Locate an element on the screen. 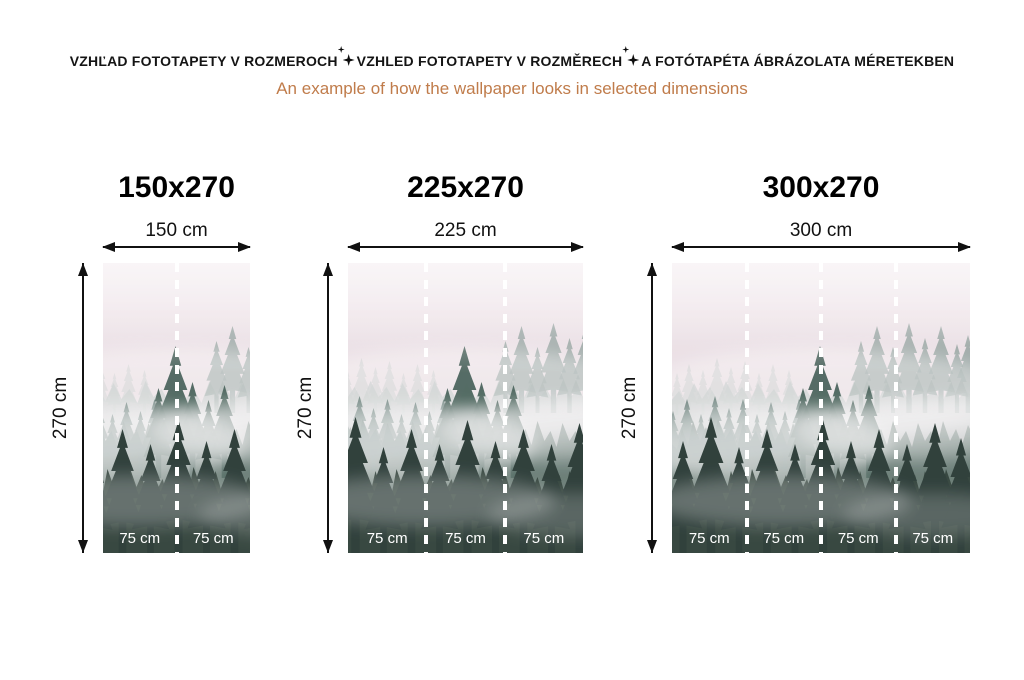 This screenshot has width=1024, height=680. forest-image is located at coordinates (465, 408).